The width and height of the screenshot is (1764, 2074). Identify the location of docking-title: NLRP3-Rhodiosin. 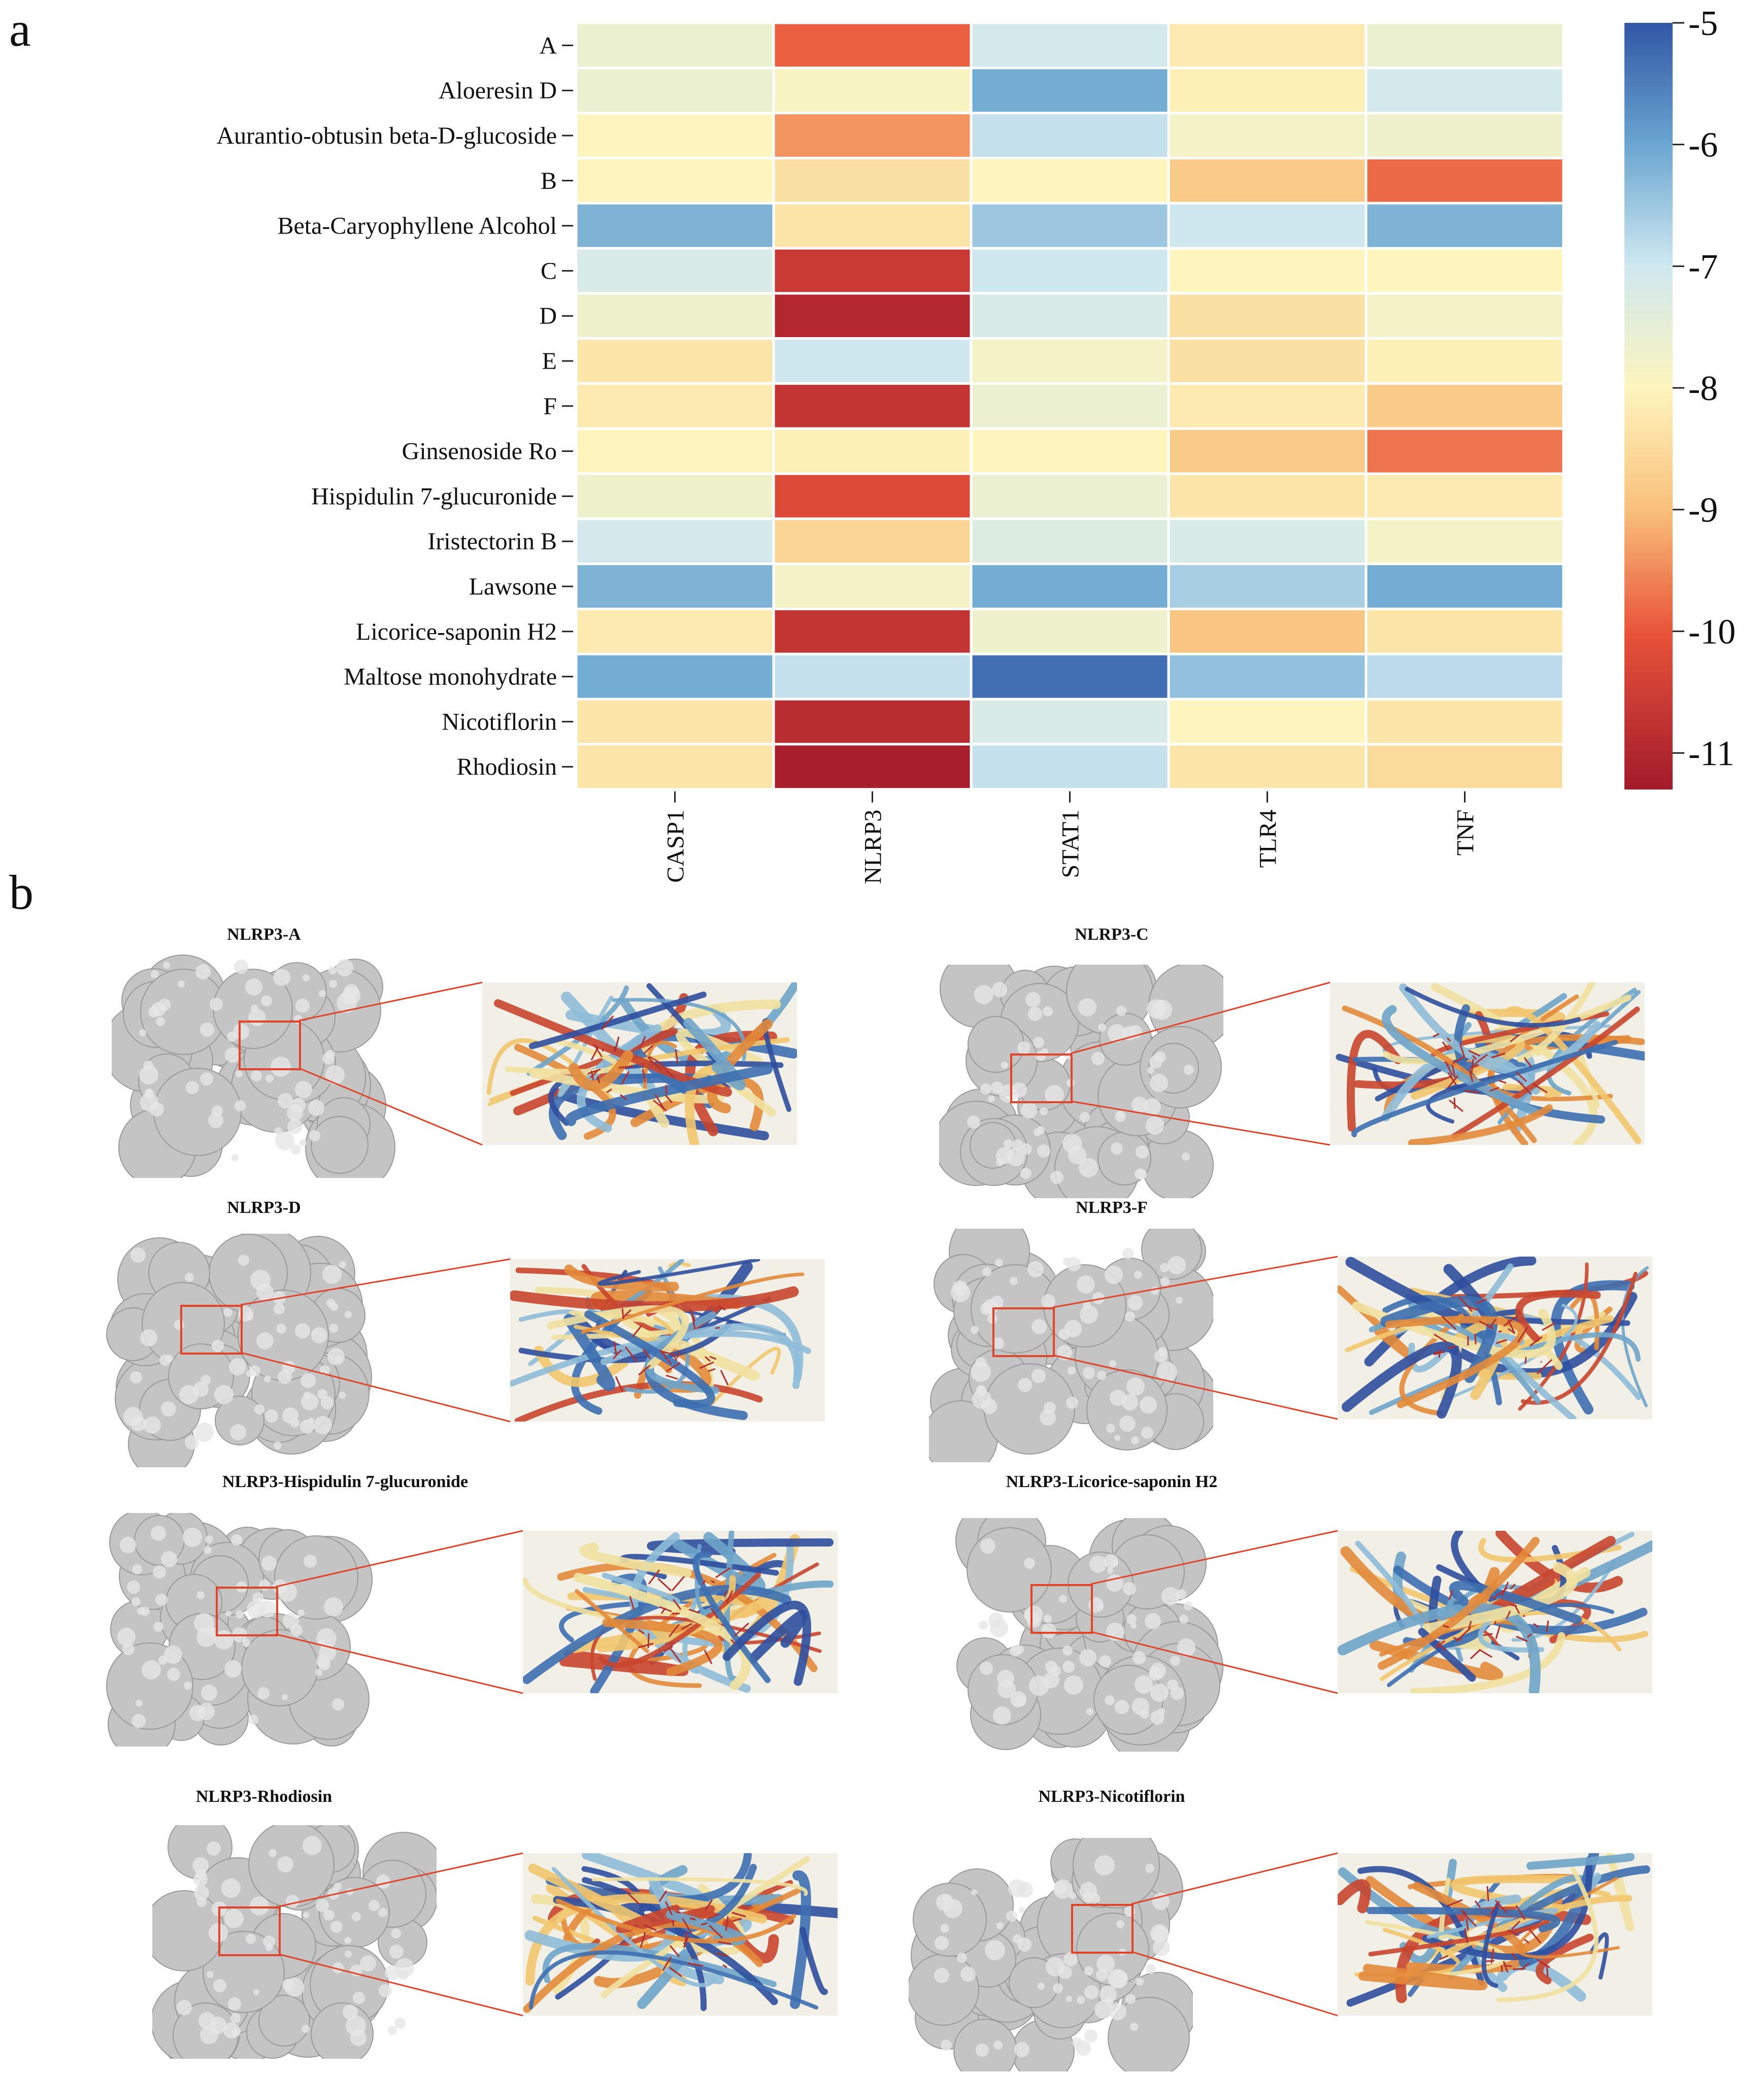
(263, 1797).